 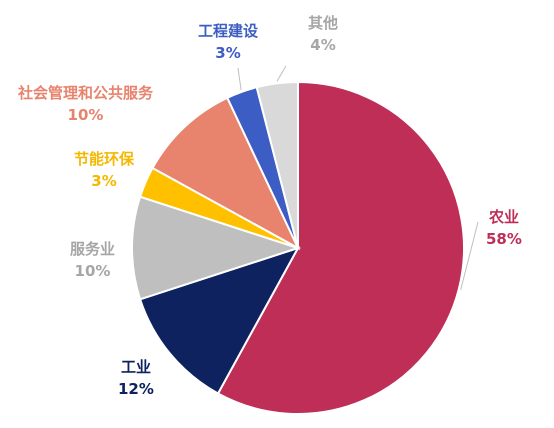 What do you see at coordinates (104, 181) in the screenshot?
I see `label-energy-saving-value: 3%` at bounding box center [104, 181].